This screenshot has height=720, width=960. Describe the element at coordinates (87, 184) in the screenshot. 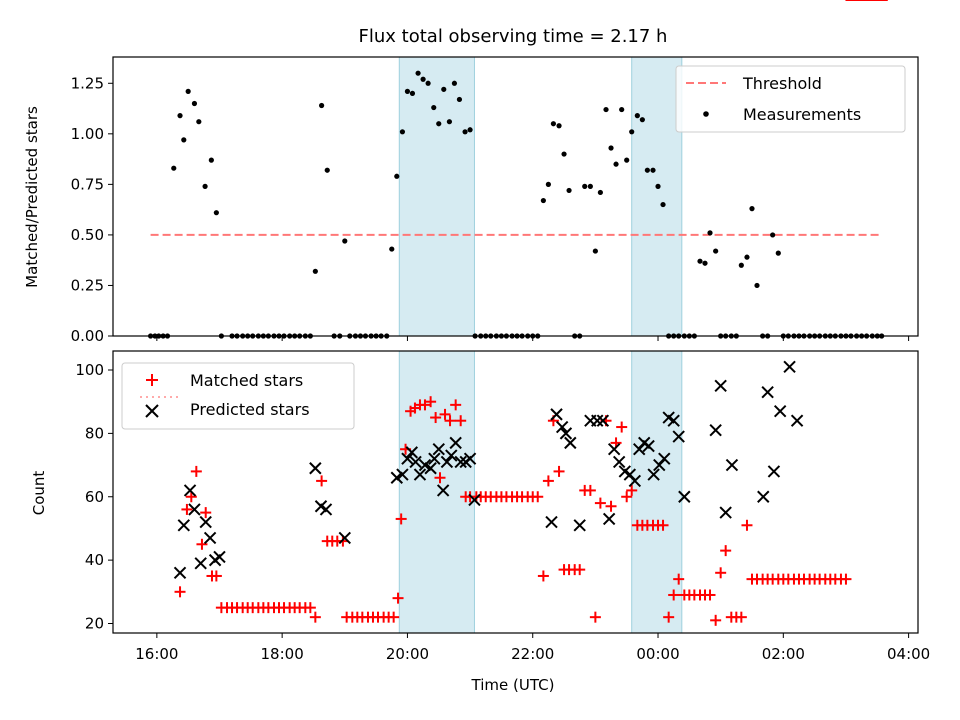

I see `y-tick-label: 0.75` at that location.